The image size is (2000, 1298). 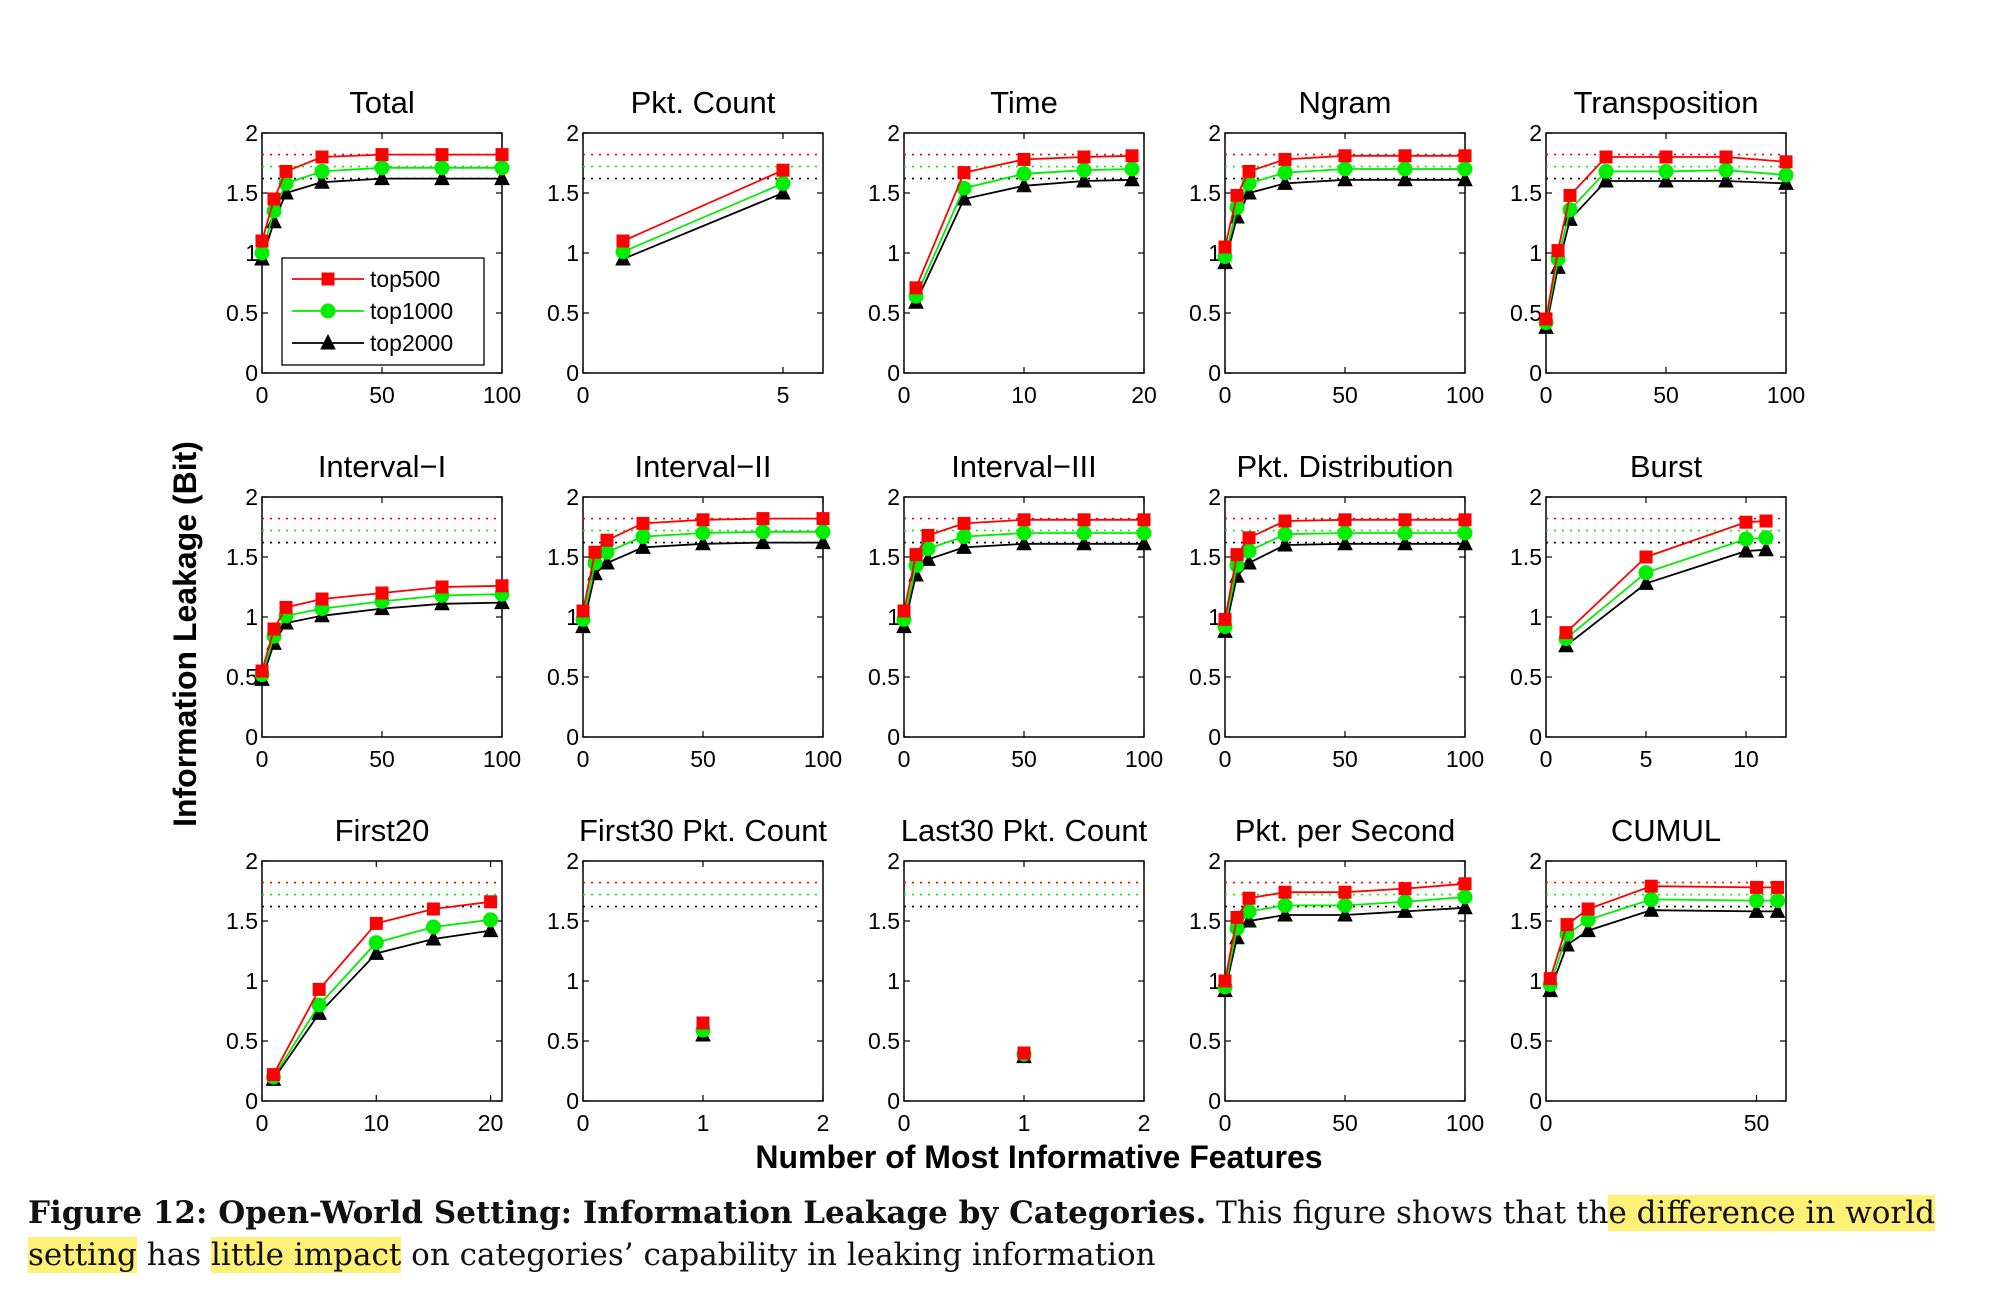 I want to click on series-line-top500, so click(x=1666, y=577).